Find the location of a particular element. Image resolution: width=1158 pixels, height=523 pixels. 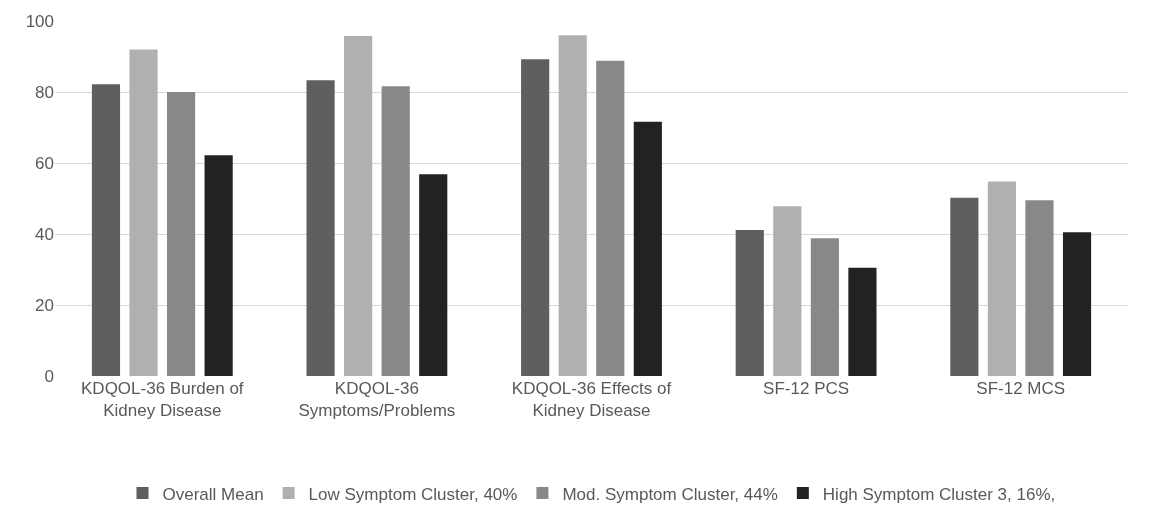

y-tick-label: 40 is located at coordinates (44, 234).